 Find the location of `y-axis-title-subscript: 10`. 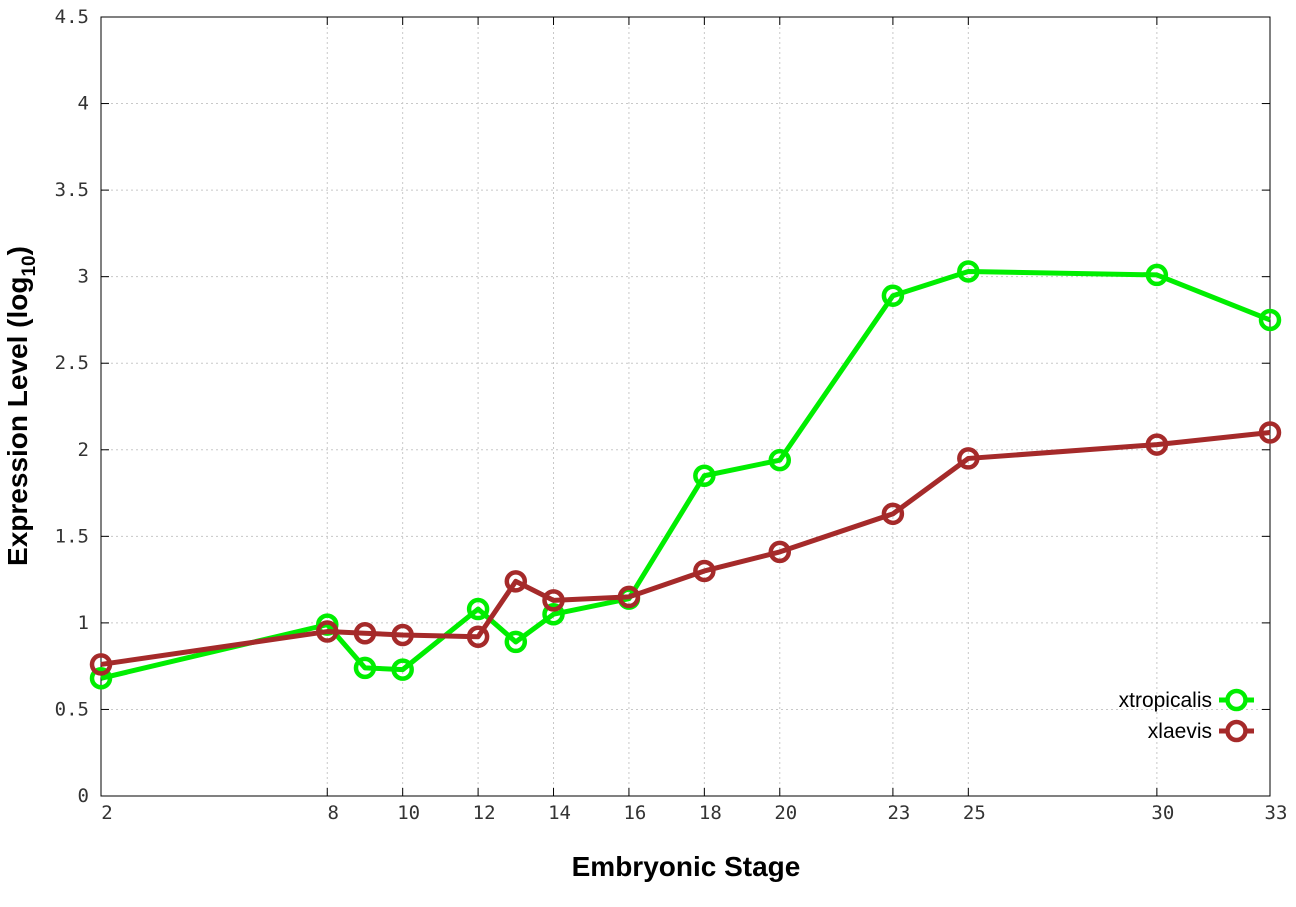

y-axis-title-subscript: 10 is located at coordinates (29, 265).